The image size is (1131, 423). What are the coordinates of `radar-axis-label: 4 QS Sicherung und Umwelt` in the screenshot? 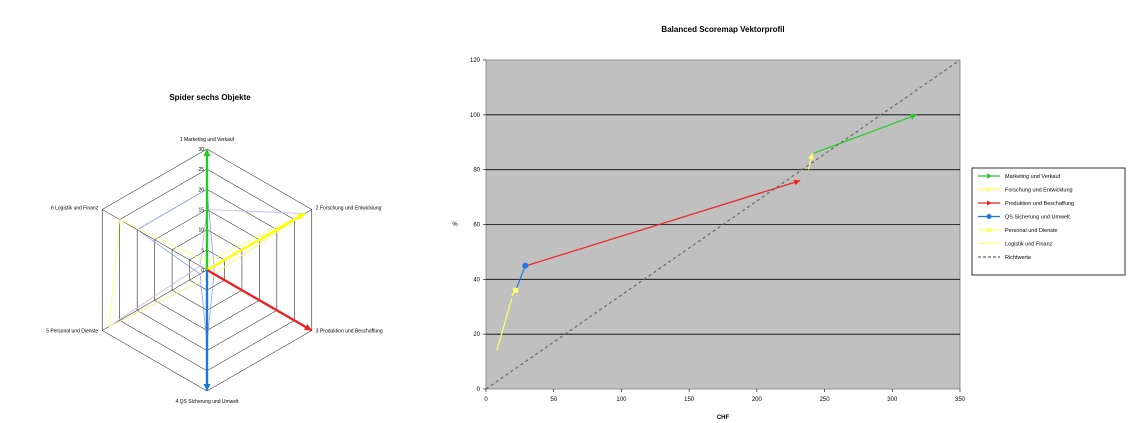 It's located at (207, 402).